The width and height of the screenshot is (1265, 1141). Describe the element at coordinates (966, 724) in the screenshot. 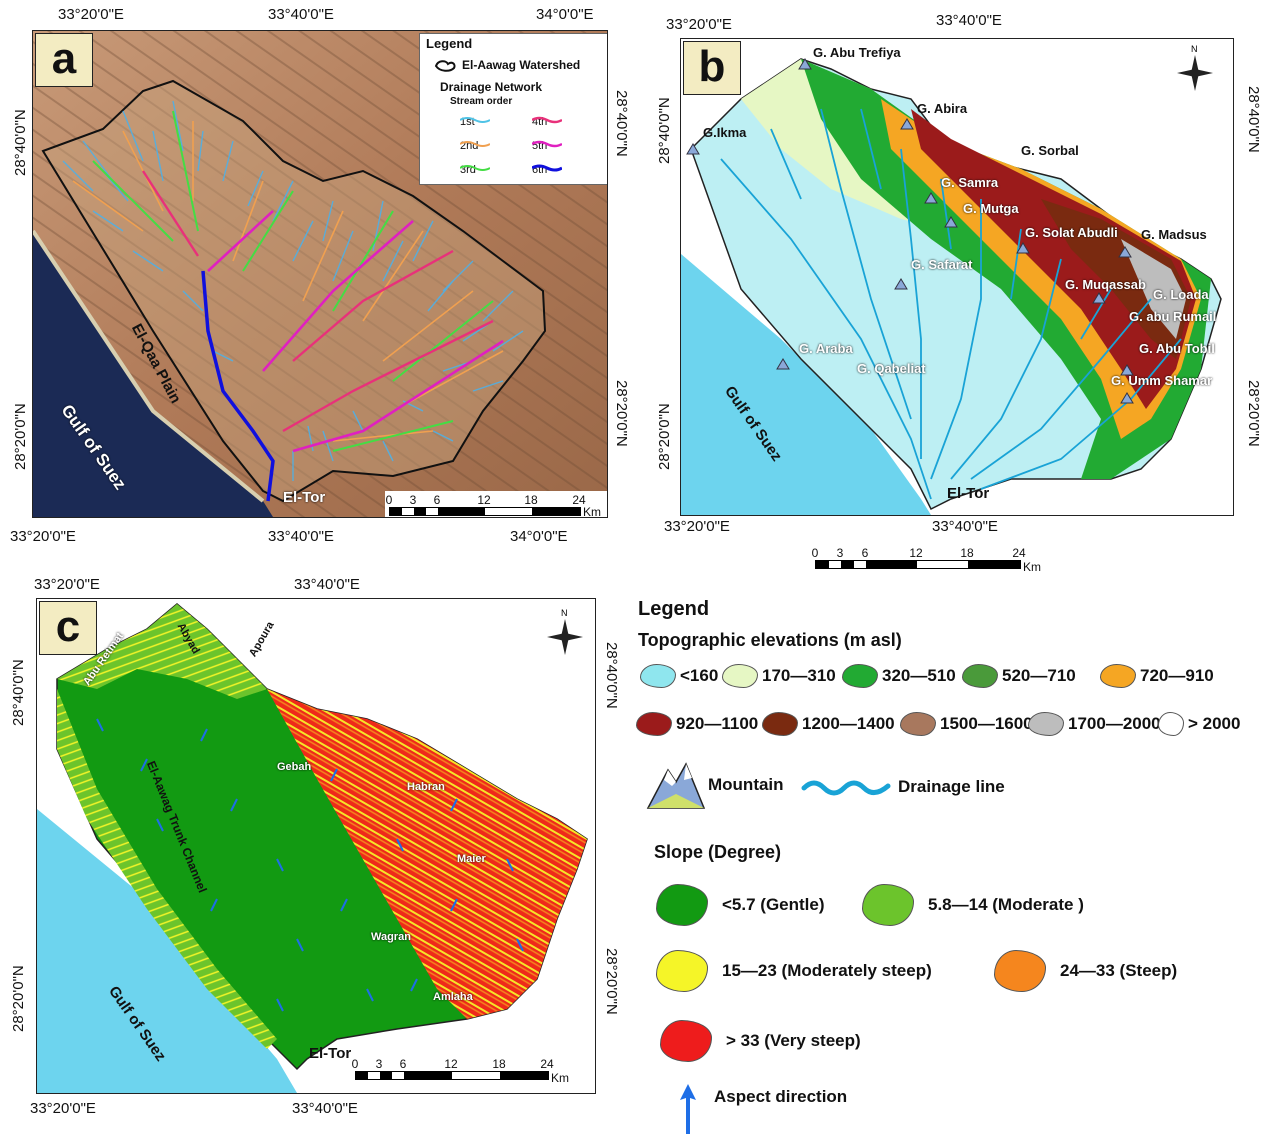

I see `elev-item-7: 1500—1600` at that location.